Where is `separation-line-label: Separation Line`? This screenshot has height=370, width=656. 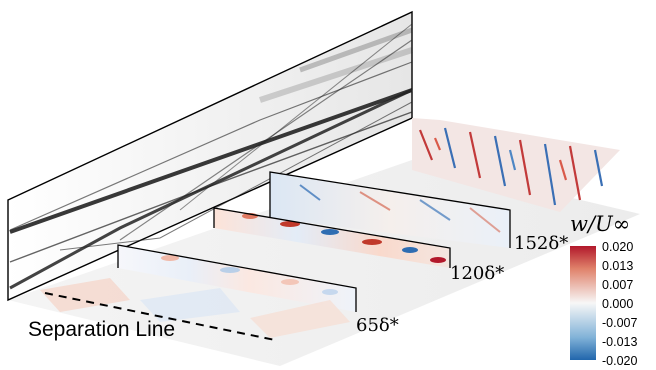 separation-line-label: Separation Line is located at coordinates (102, 329).